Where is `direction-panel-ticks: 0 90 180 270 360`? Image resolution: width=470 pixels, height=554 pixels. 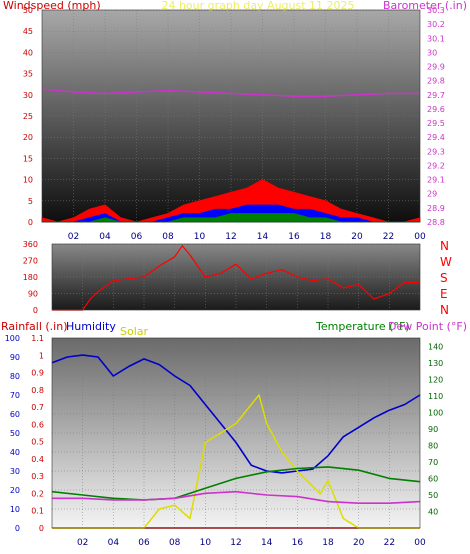 direction-panel-ticks: 0 90 180 270 360 is located at coordinates (30, 277).